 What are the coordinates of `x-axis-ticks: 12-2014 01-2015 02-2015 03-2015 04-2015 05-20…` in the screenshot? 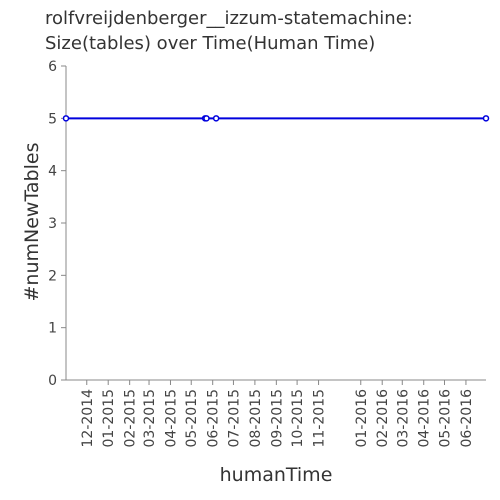 It's located at (277, 414).